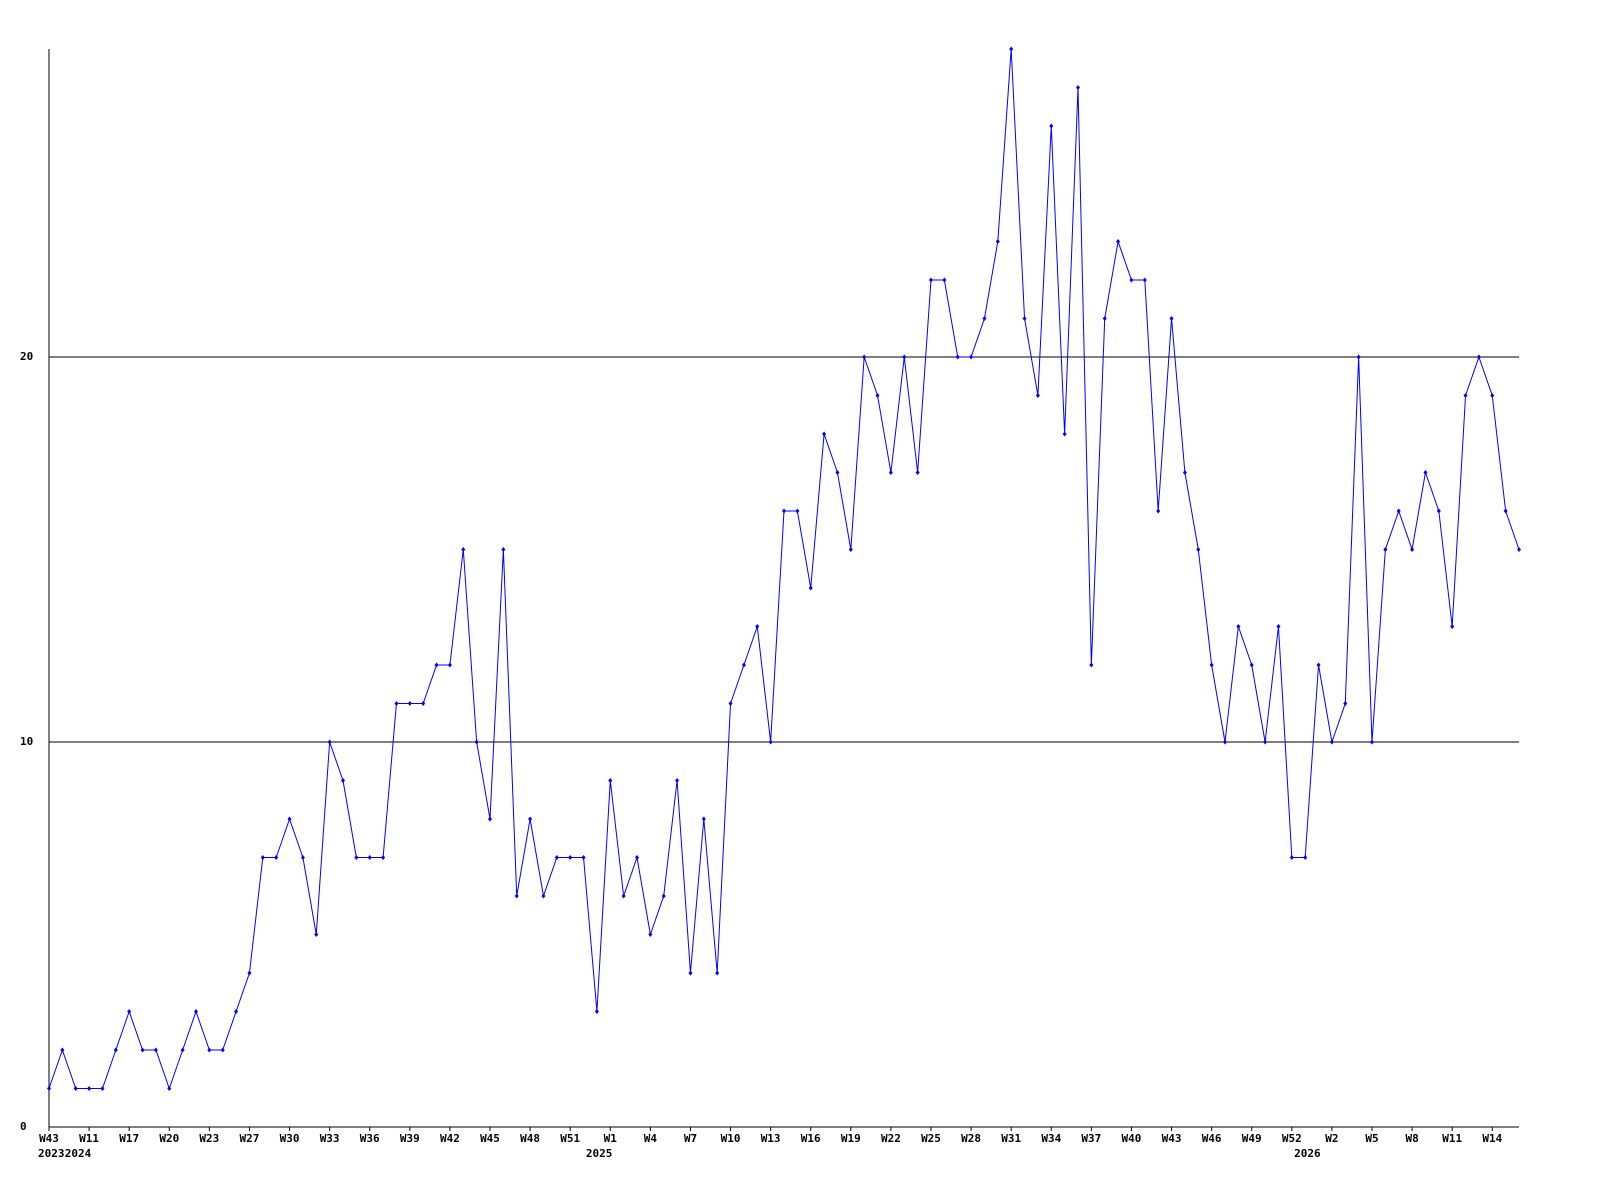 The height and width of the screenshot is (1200, 1600). What do you see at coordinates (450, 1138) in the screenshot?
I see `x-tick-label: W42` at bounding box center [450, 1138].